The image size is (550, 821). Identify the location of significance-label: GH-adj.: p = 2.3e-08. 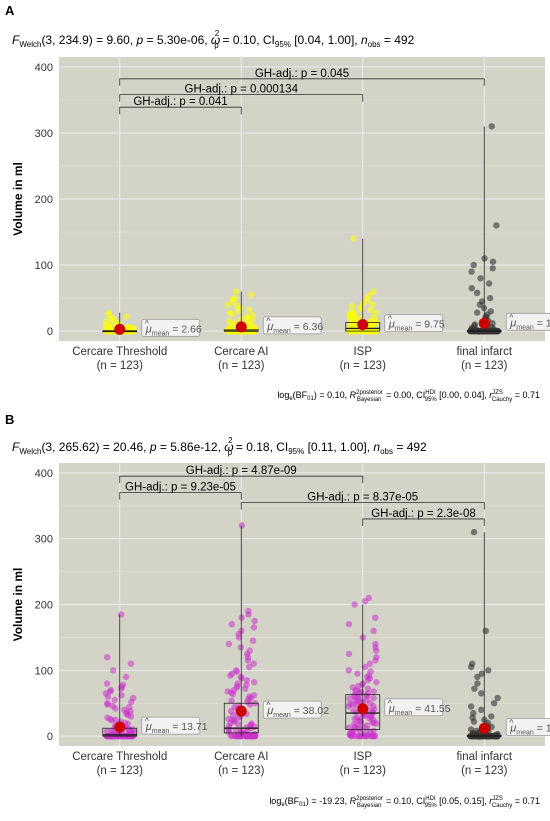
(423, 514).